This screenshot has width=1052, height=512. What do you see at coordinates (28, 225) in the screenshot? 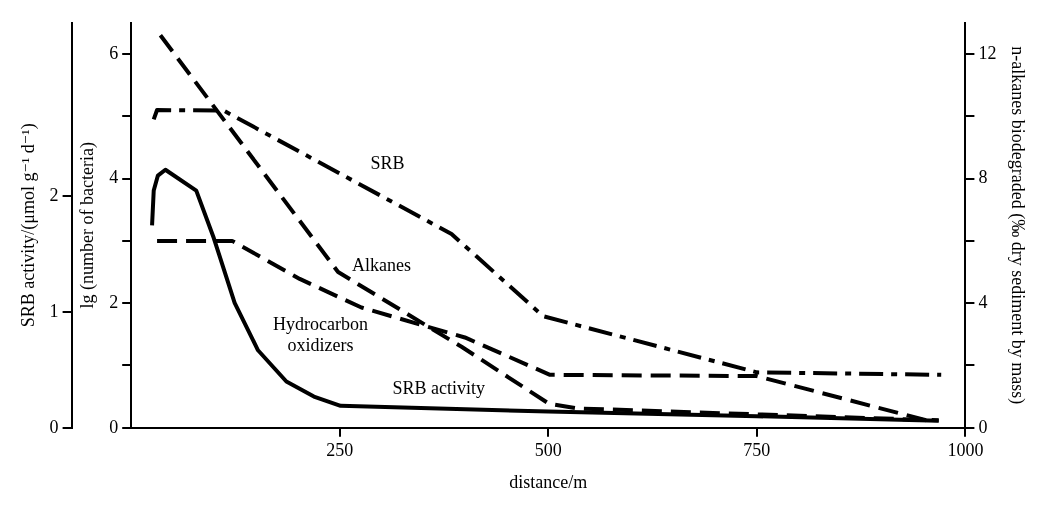
I see `y3-axis-title: SRB activity/(μmol g⁻¹ d⁻¹)` at bounding box center [28, 225].